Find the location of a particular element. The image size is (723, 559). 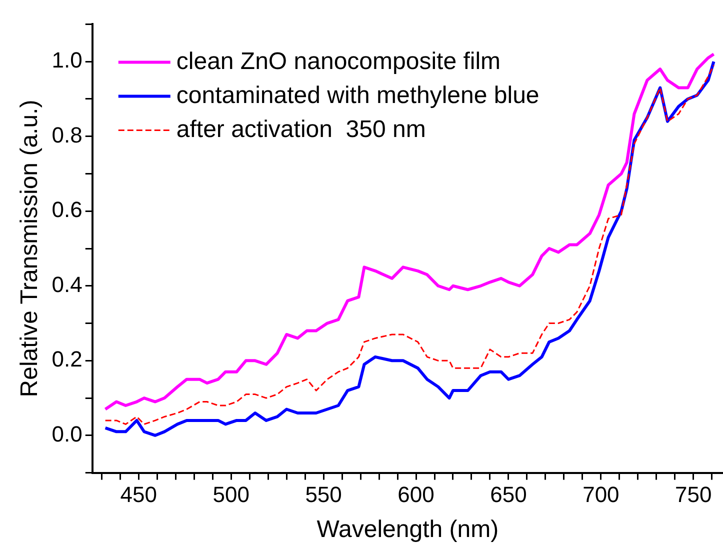

y-tick-label: 0.4 is located at coordinates (67, 284).